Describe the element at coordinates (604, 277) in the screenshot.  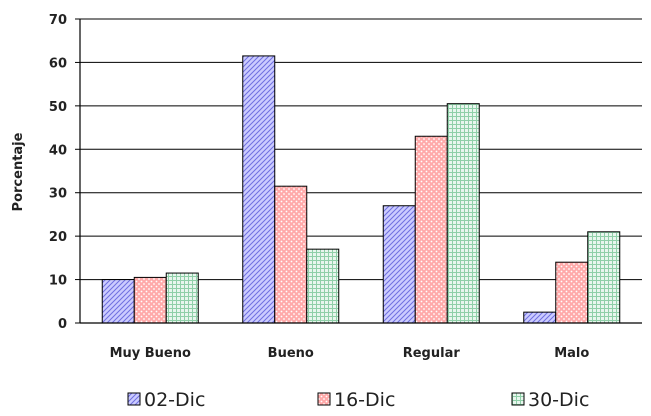
I see `bar-30-Dic-malo` at that location.